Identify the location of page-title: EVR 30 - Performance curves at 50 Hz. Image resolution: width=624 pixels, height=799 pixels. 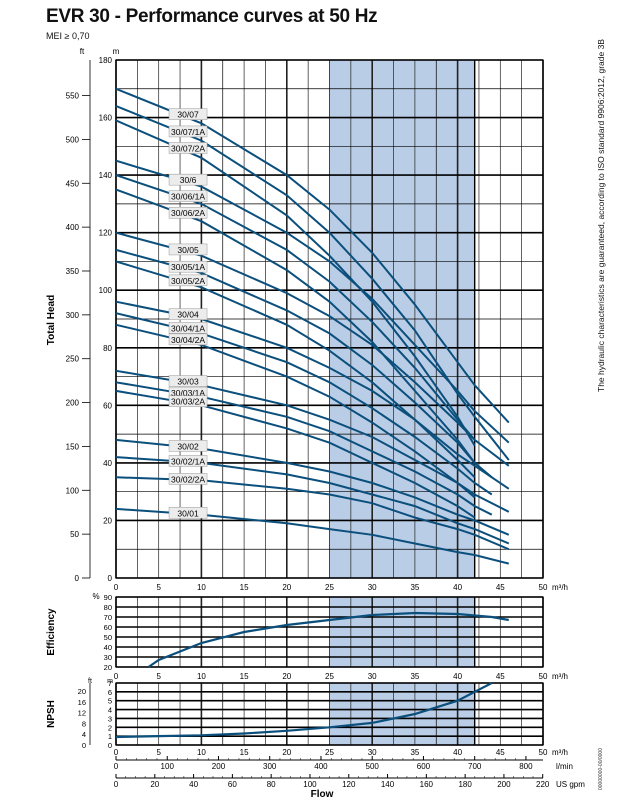
(212, 16).